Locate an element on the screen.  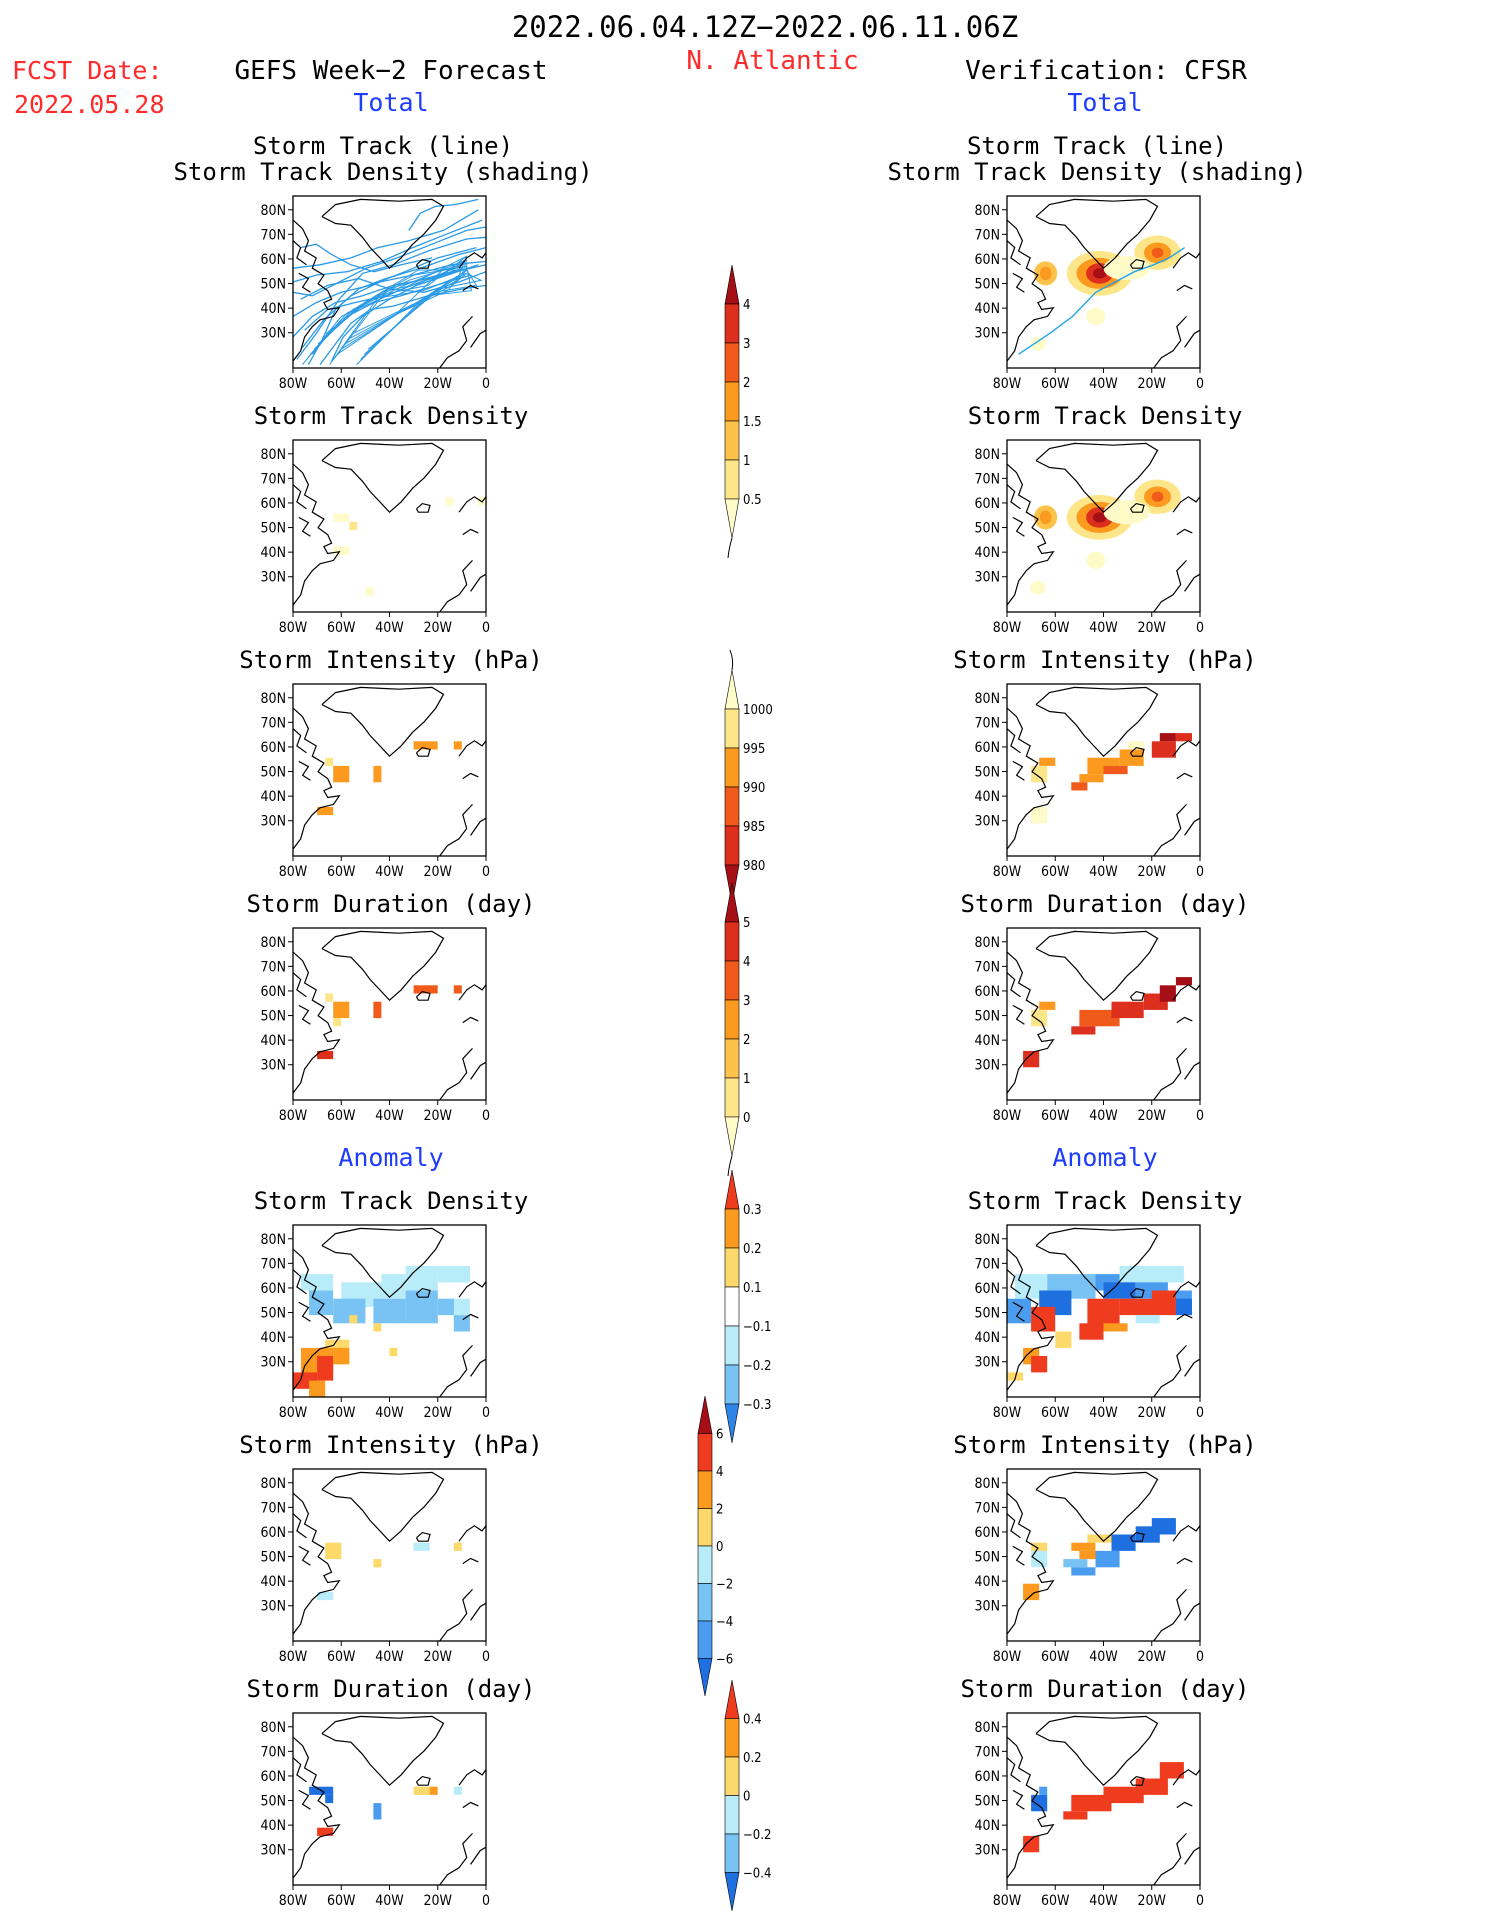
colorbar-label: 4 is located at coordinates (746, 962).